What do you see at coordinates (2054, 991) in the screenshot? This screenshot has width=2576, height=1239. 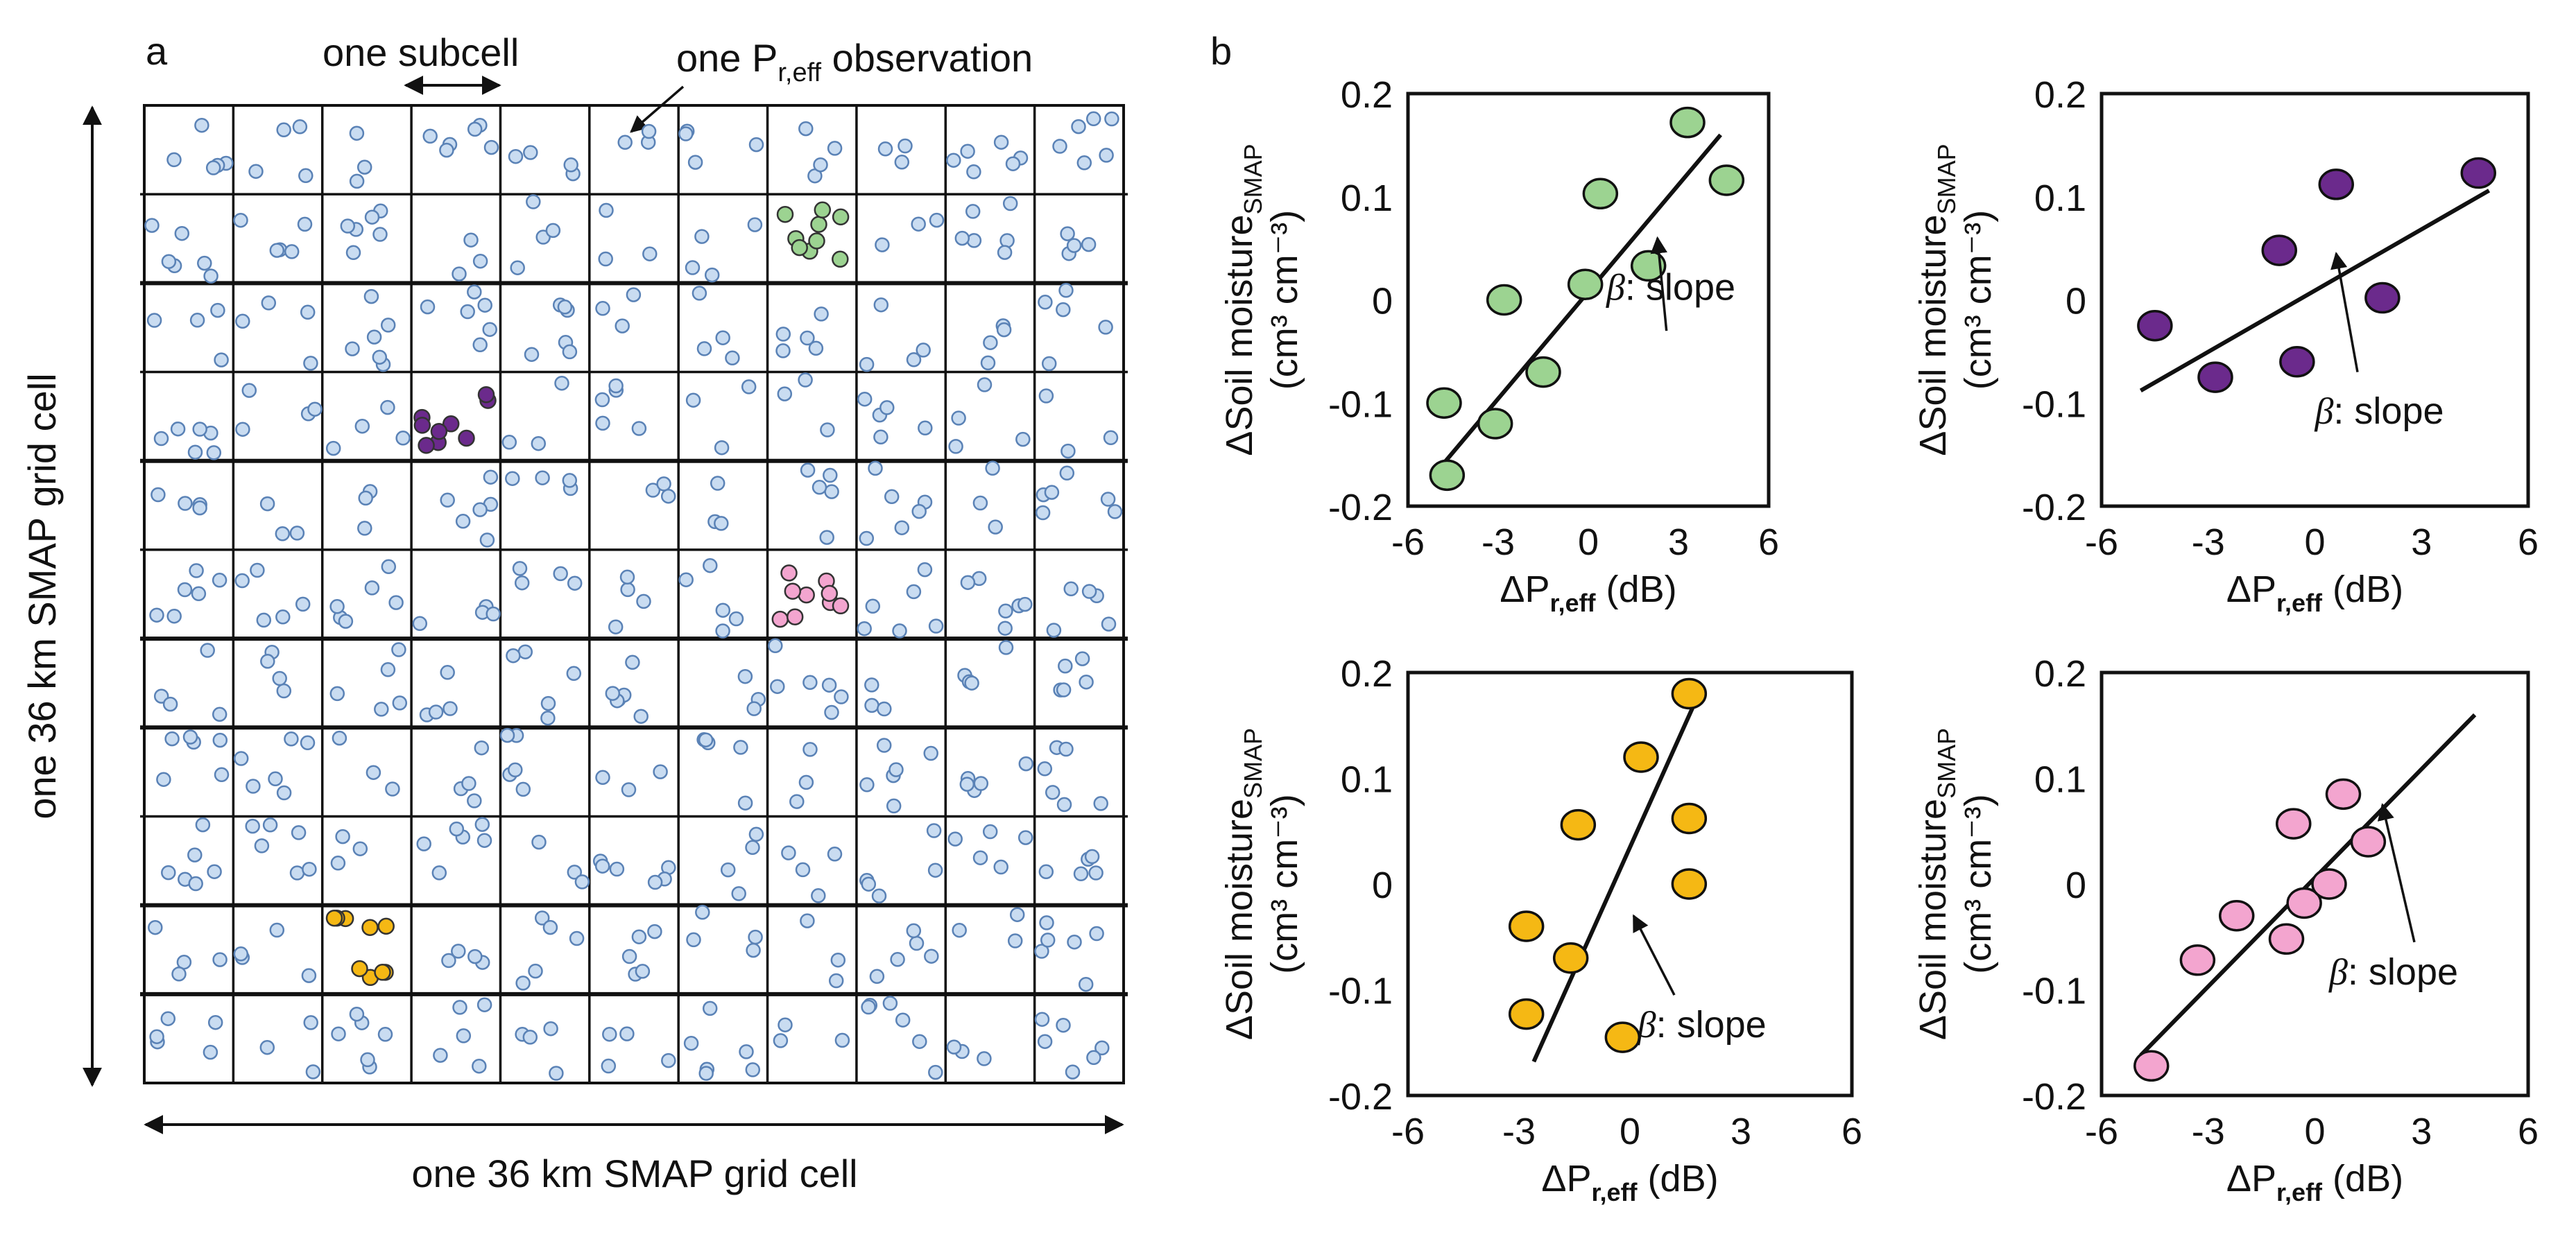 I see `y-tick-label: -0.1` at bounding box center [2054, 991].